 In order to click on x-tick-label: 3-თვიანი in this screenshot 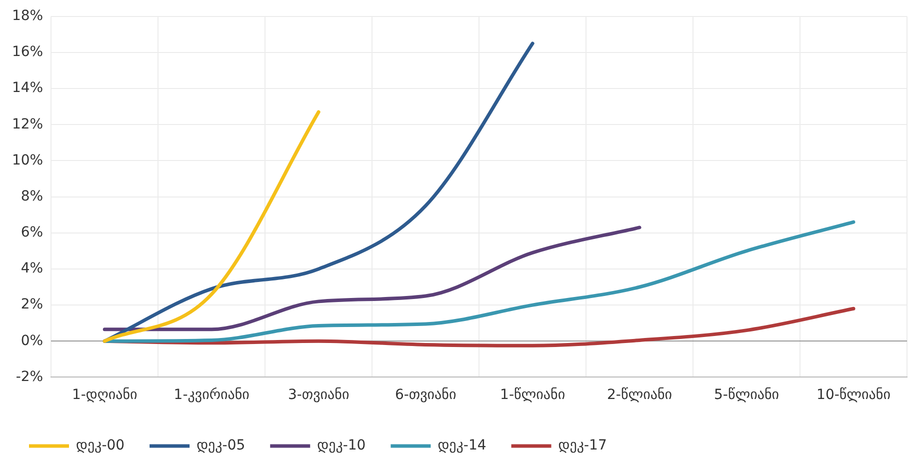, I will do `click(319, 395)`.